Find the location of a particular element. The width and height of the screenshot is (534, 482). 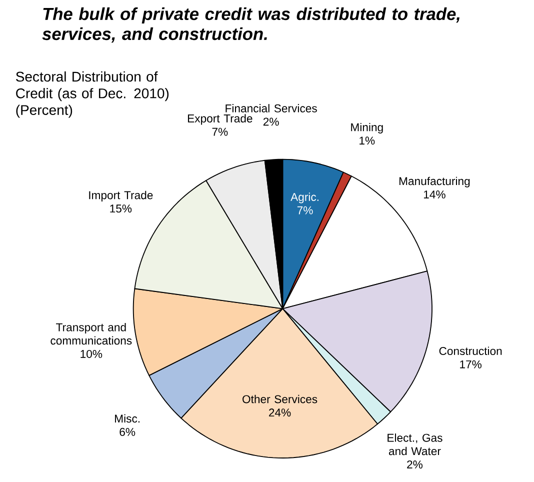

data-label: 1% is located at coordinates (367, 140).